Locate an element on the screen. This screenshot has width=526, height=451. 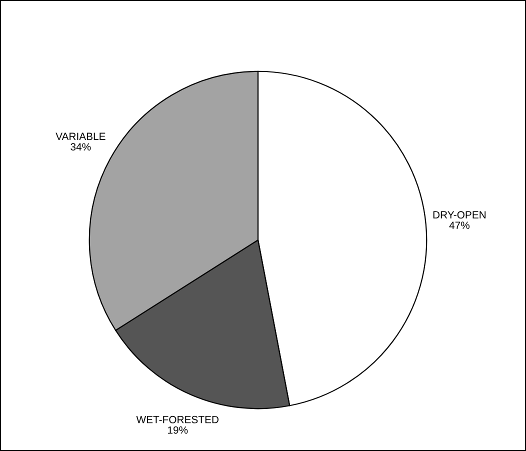
data-label: 19% is located at coordinates (178, 430).